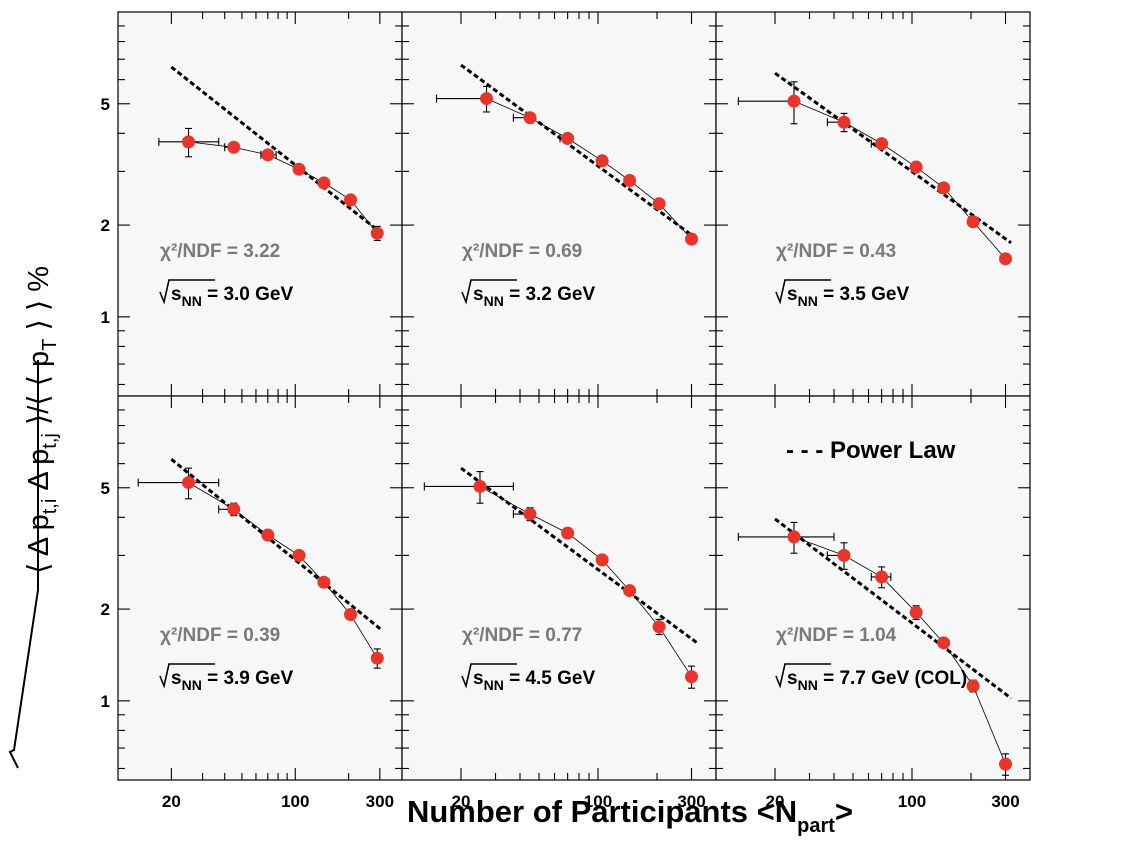  I want to click on chi2-ndf-label: χ²/NDF = 0.77, so click(522, 635).